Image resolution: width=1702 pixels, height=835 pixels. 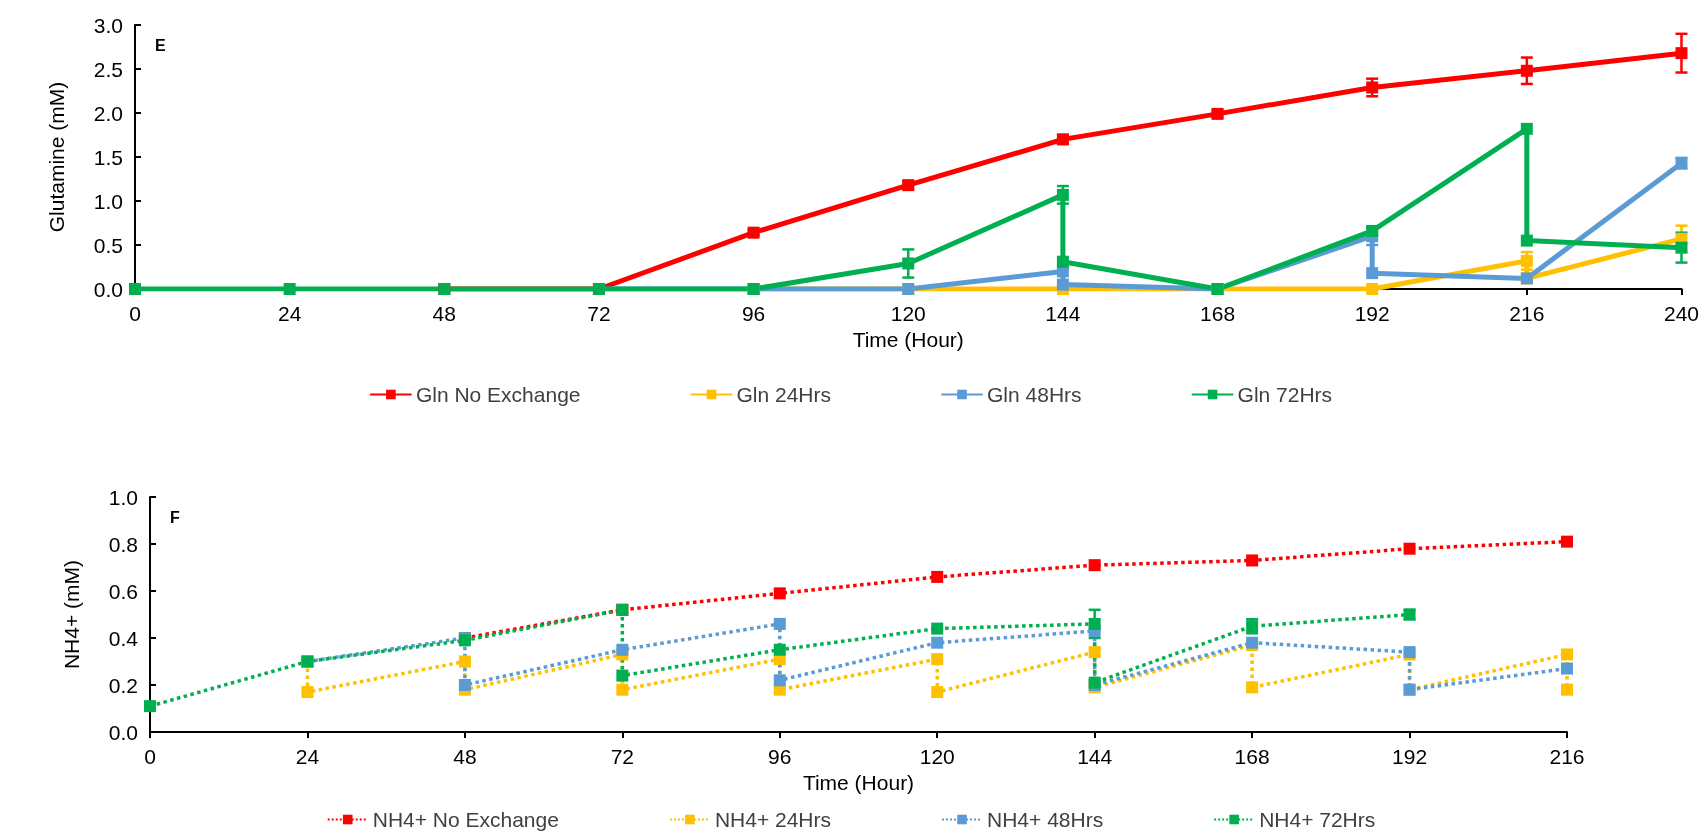 What do you see at coordinates (465, 819) in the screenshot?
I see `legend-label: NH4+ No Exchange` at bounding box center [465, 819].